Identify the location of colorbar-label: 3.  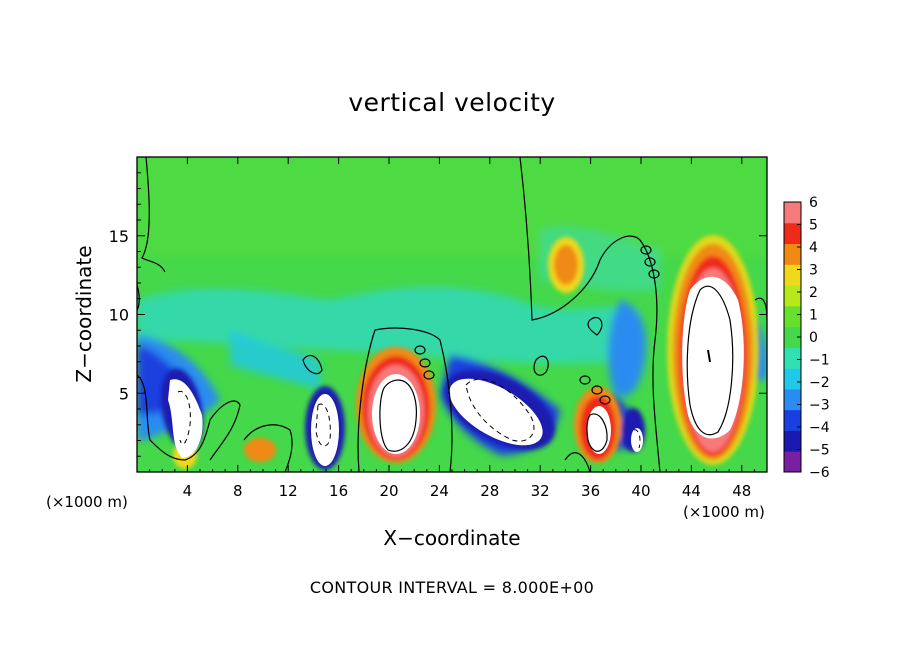
(813, 271).